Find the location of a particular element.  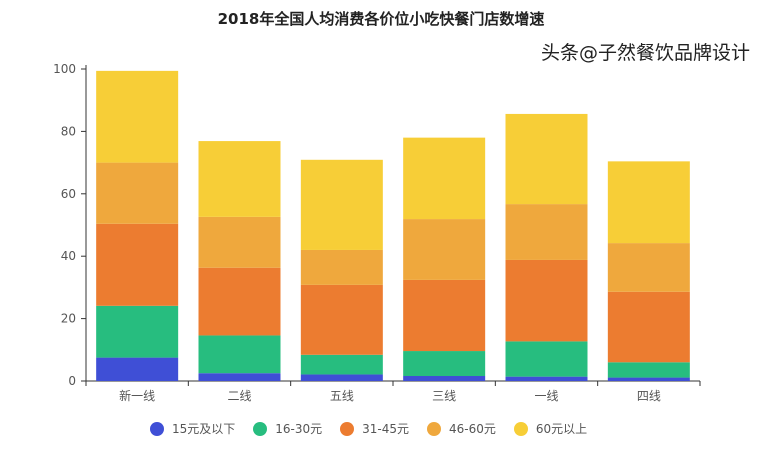

legend-item: 31-45元 is located at coordinates (374, 428).